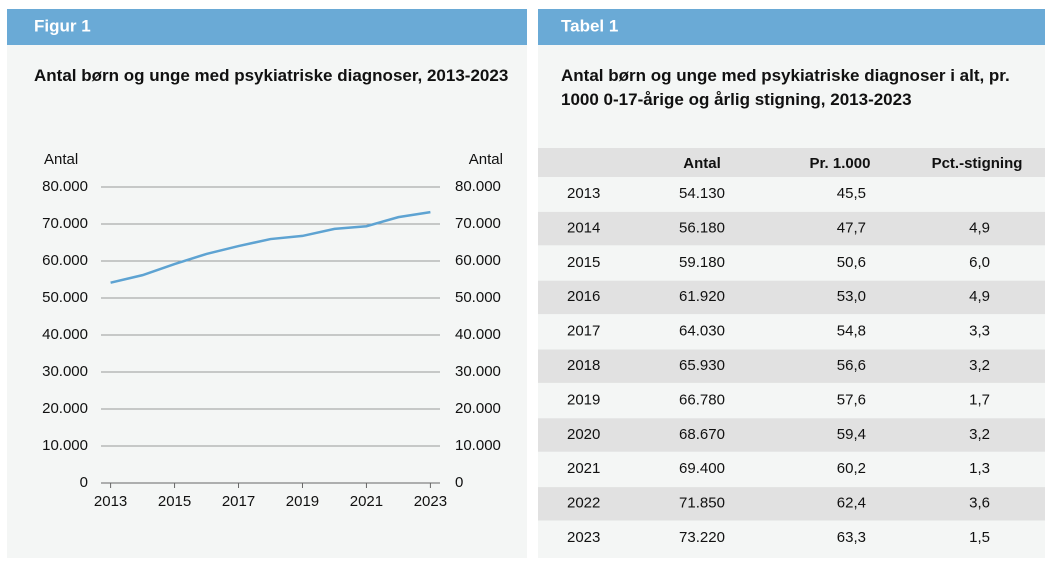  What do you see at coordinates (65, 371) in the screenshot?
I see `y-tick-label: 30.000` at bounding box center [65, 371].